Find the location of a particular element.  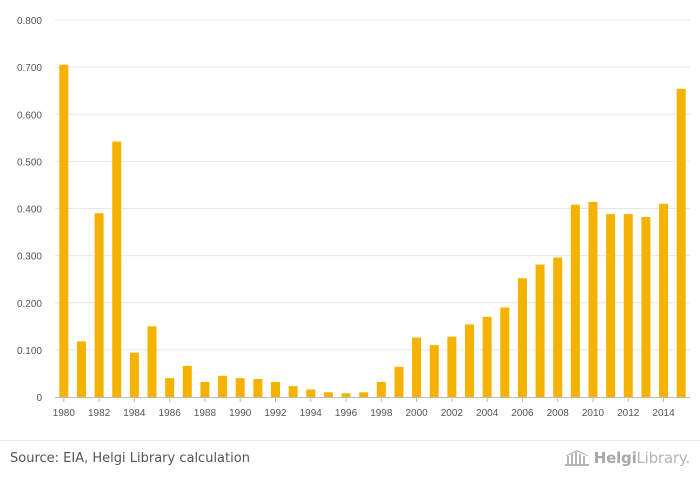

bar-2004 is located at coordinates (487, 356).